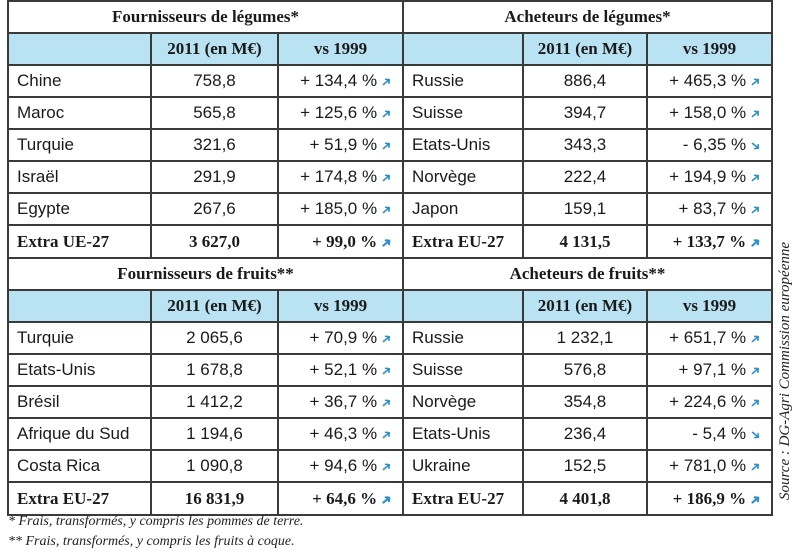 This screenshot has width=800, height=552. Describe the element at coordinates (709, 177) in the screenshot. I see `change-cell: + 194,9 %➜` at that location.